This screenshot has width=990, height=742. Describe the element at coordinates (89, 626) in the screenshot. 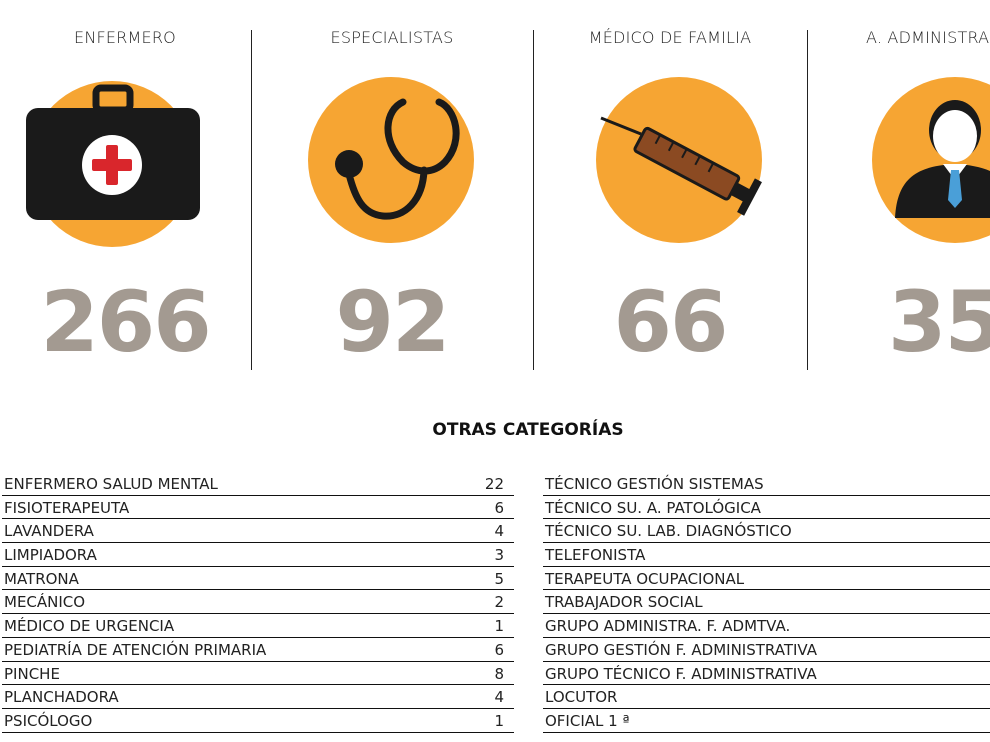

I see `row-name: MÉDICO DE URGENCIA` at that location.